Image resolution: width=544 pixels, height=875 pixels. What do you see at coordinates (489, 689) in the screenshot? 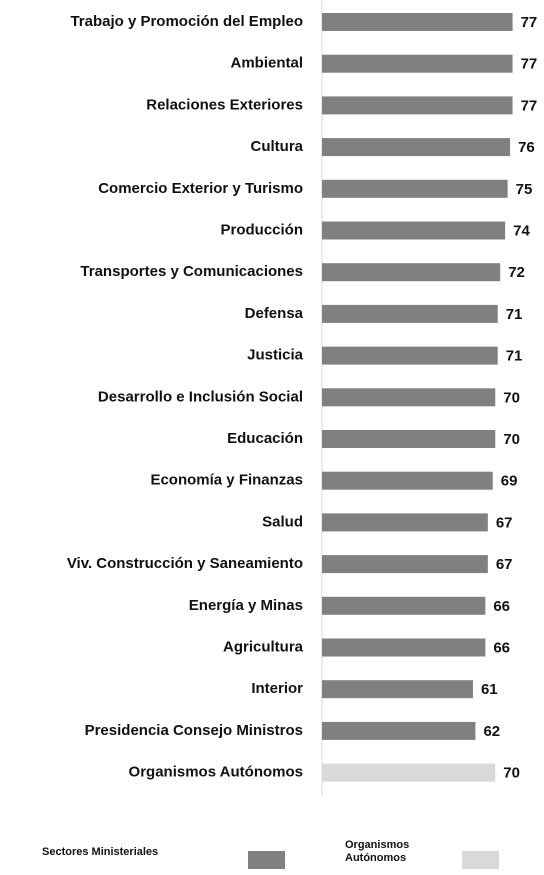
I see `value-label: 61` at bounding box center [489, 689].